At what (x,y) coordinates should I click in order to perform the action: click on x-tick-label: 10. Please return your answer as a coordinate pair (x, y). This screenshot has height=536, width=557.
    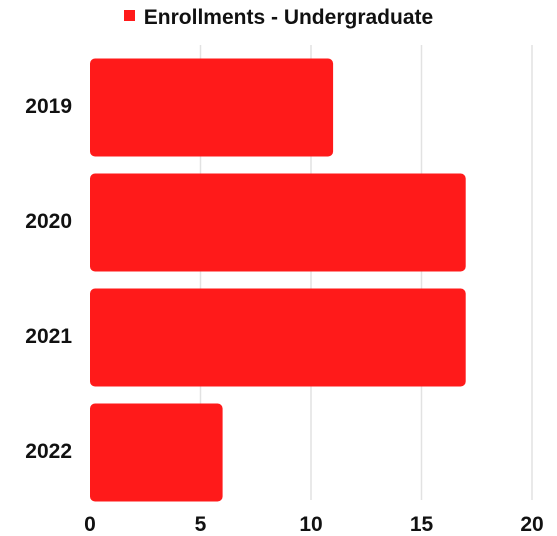
    Looking at the image, I should click on (310, 524).